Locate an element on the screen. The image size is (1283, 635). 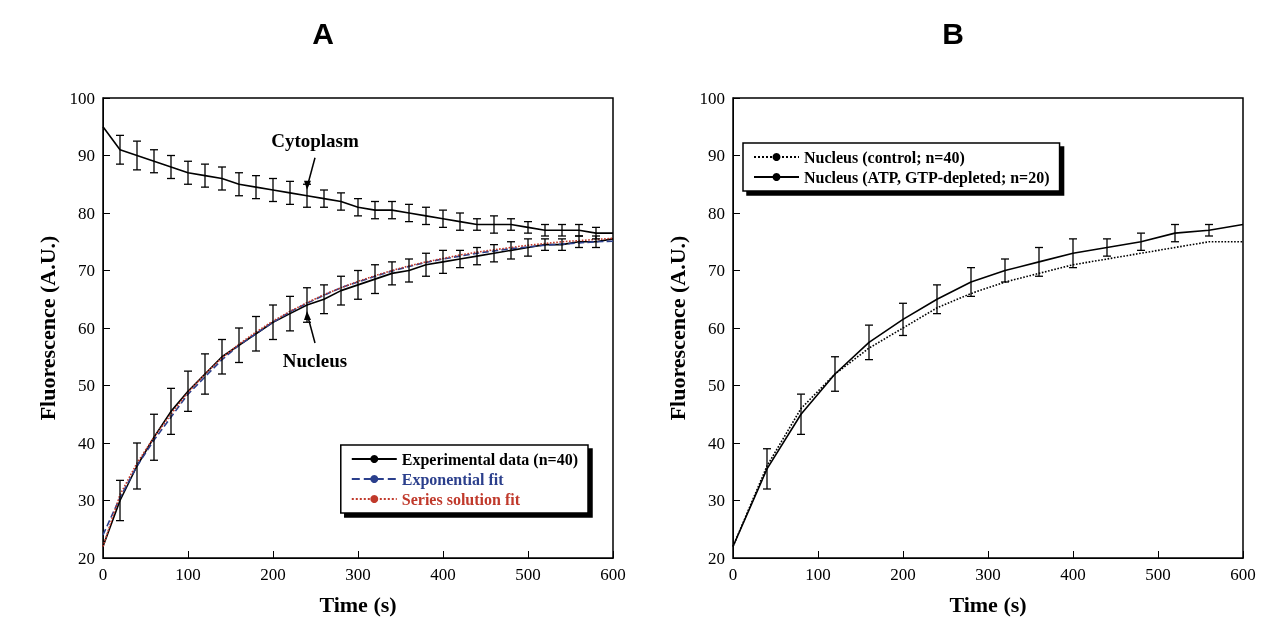
chart-title: B is located at coordinates (953, 33).